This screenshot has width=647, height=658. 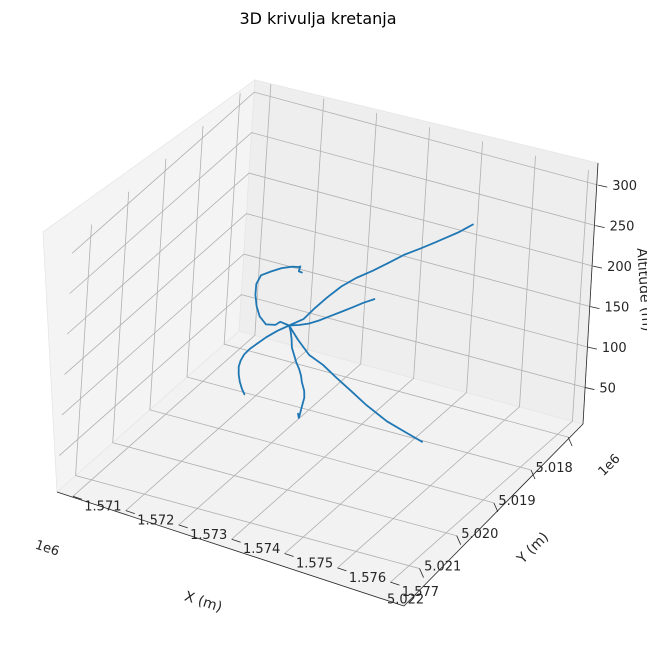 What do you see at coordinates (590, 293) in the screenshot?
I see `z-axis-line` at bounding box center [590, 293].